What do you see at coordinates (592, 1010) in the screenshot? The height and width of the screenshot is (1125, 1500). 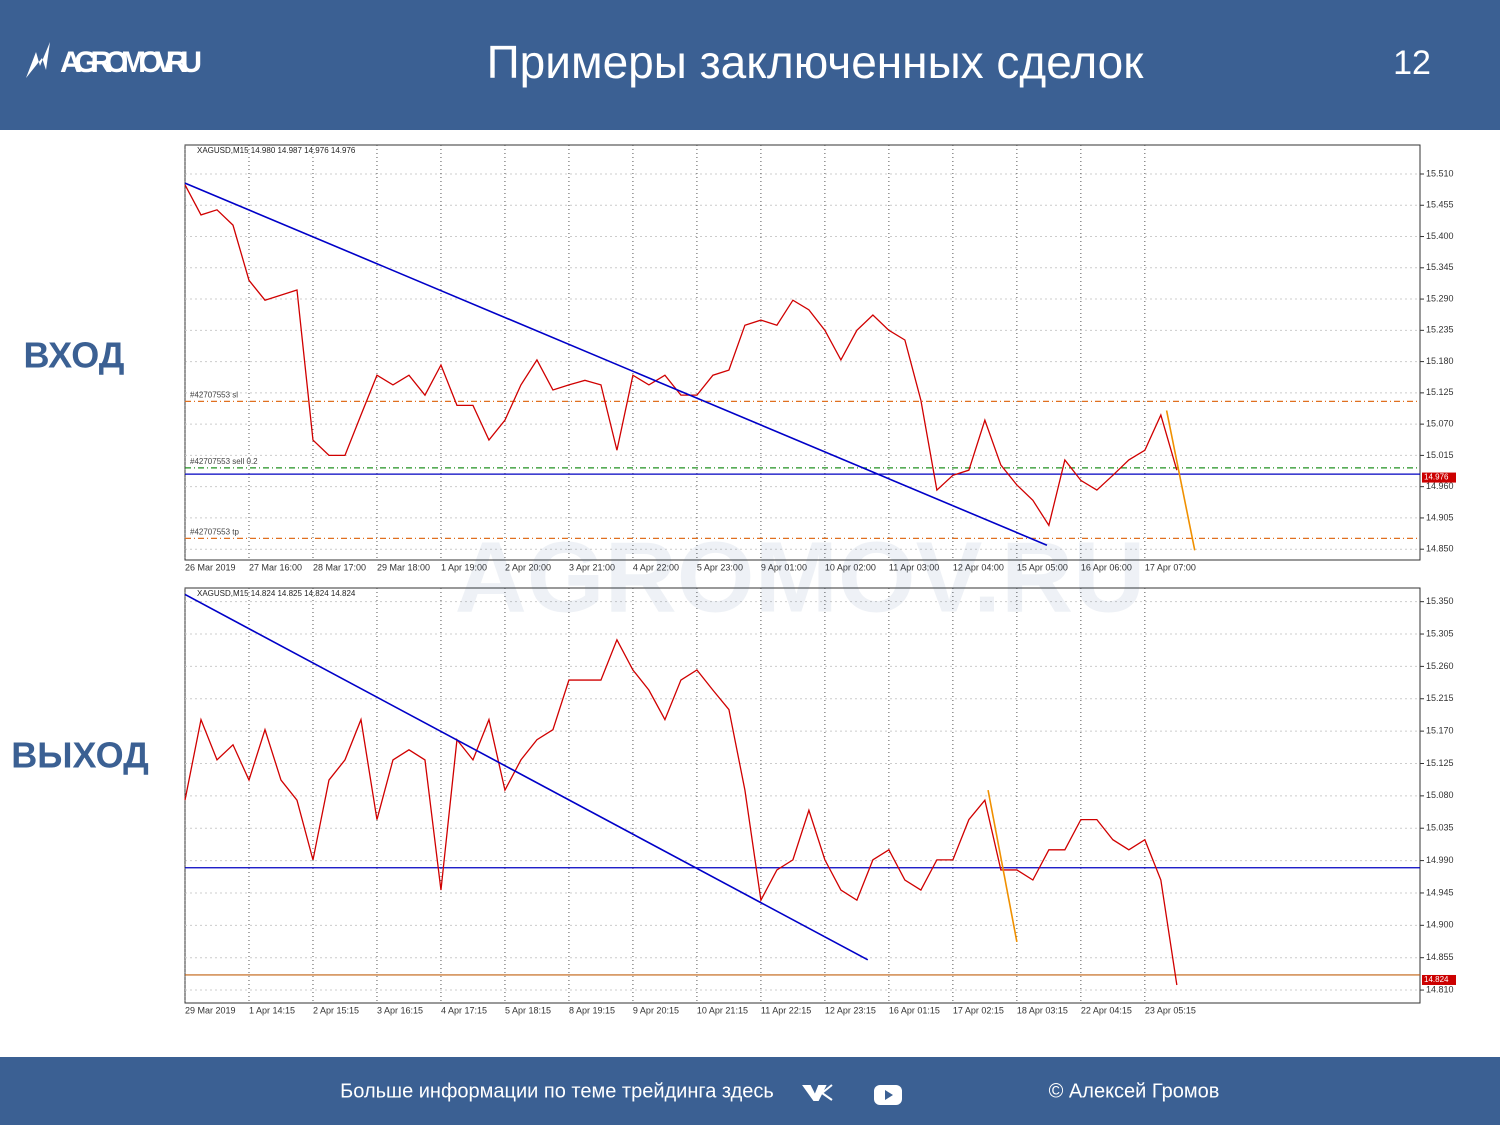 I see `x-tick-label: 8 Apr 19:15` at bounding box center [592, 1010].